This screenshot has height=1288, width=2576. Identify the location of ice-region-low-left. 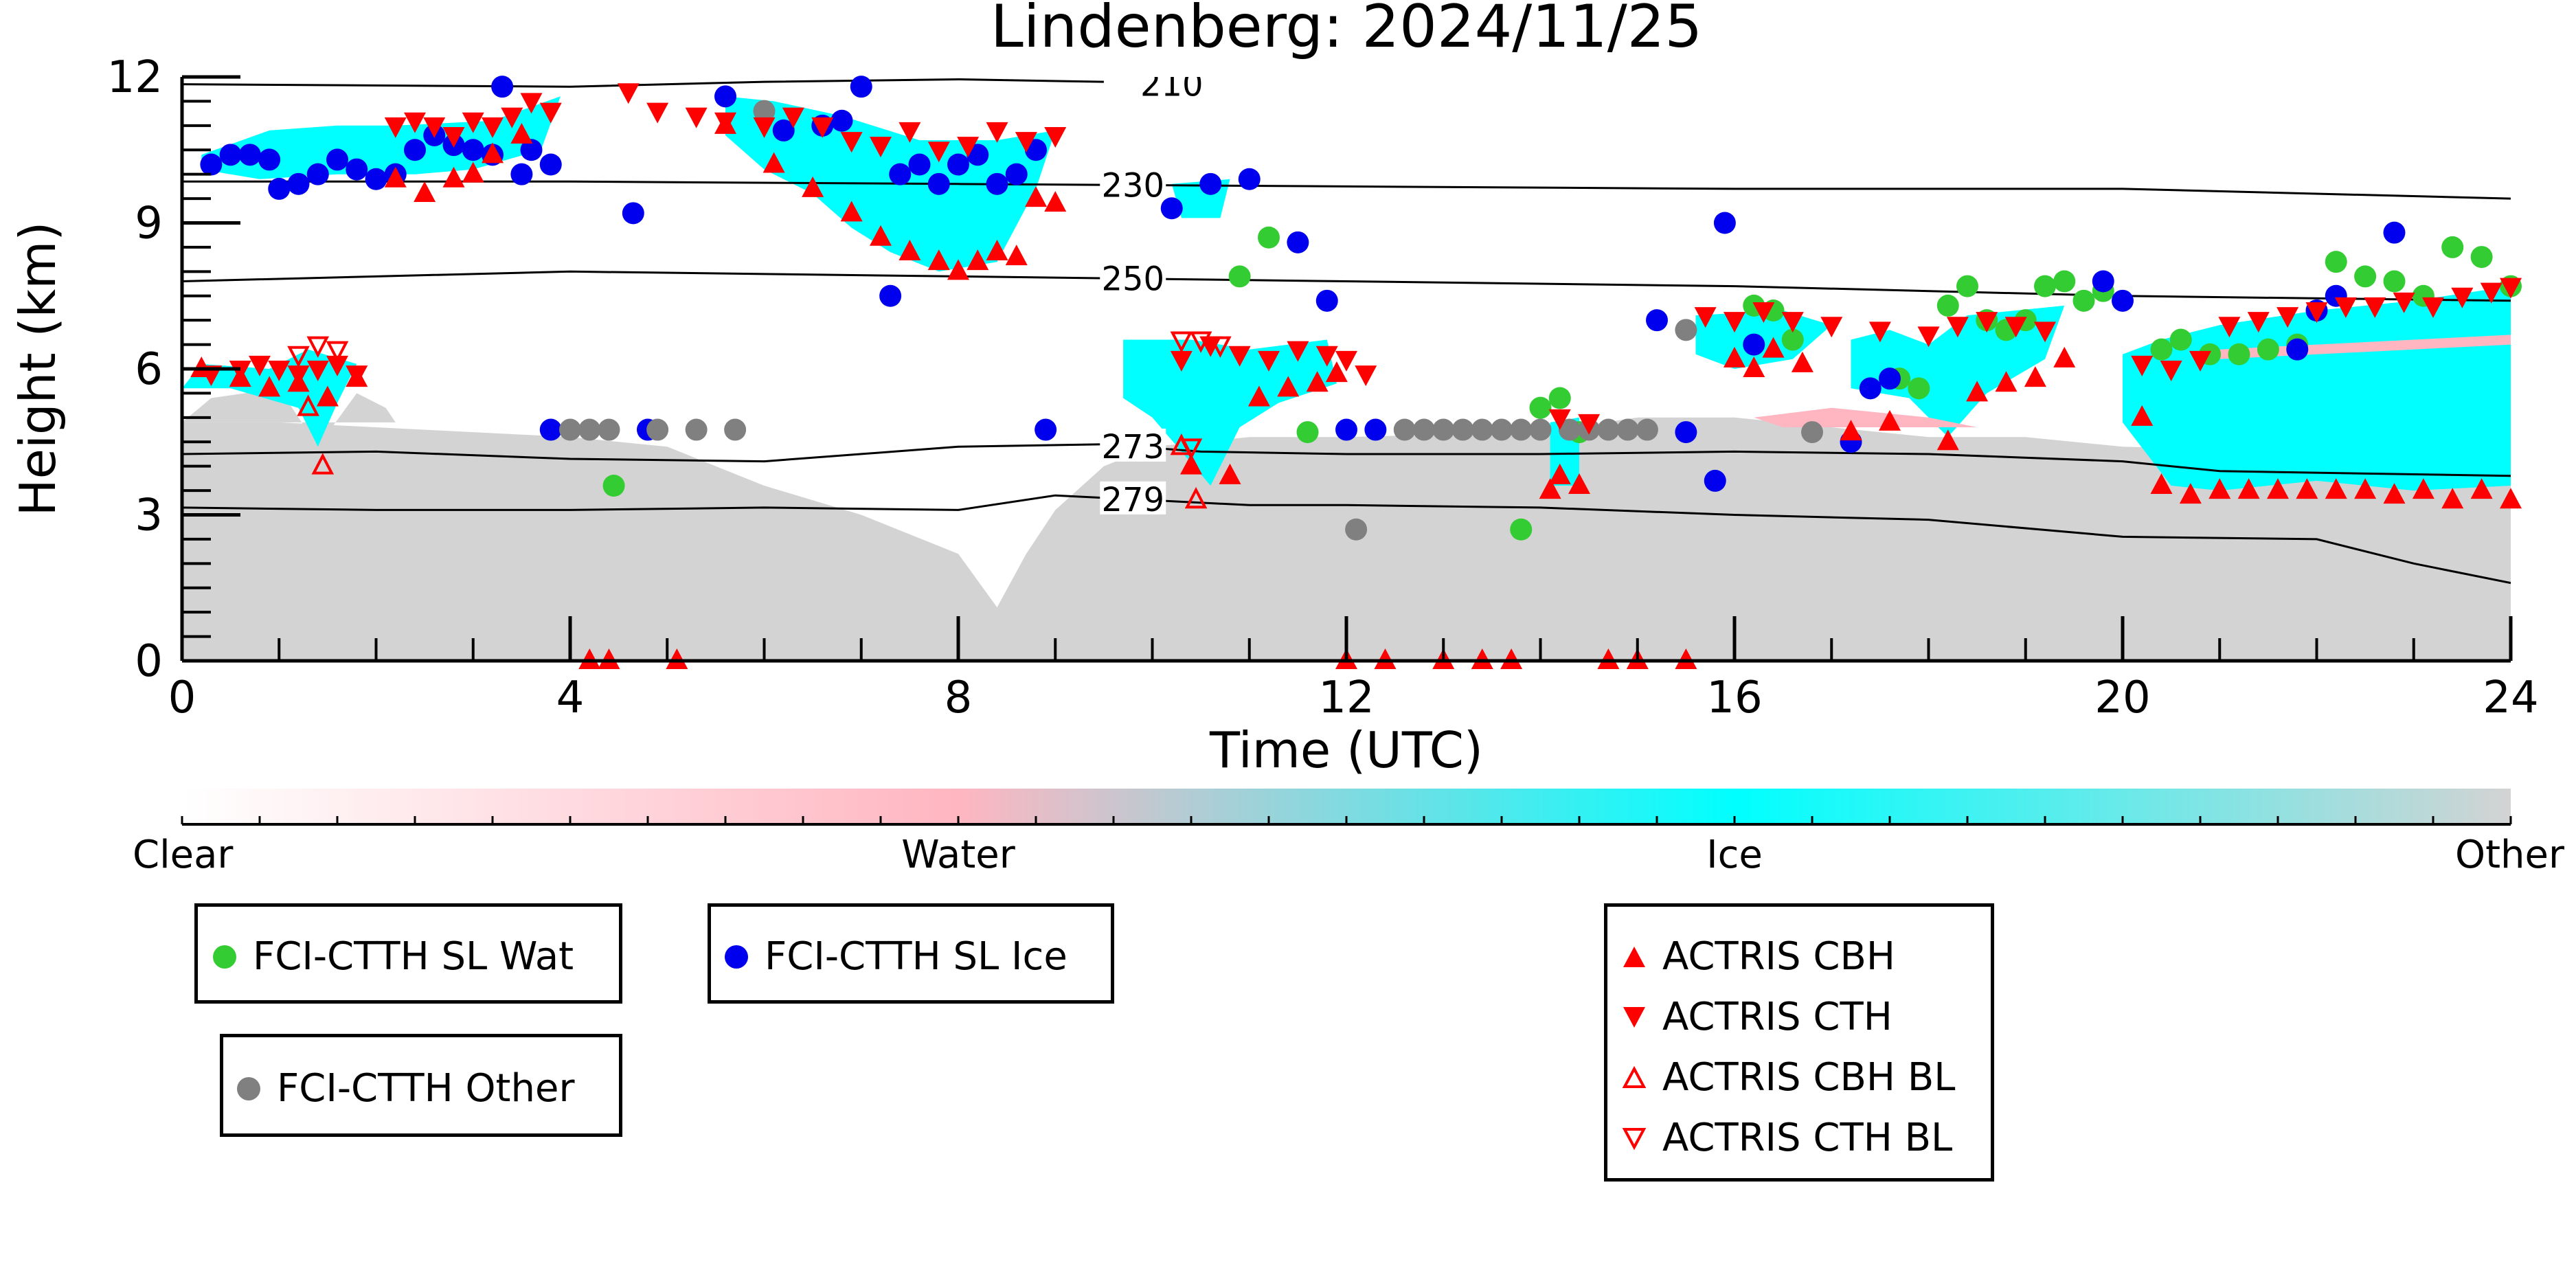
(269, 398).